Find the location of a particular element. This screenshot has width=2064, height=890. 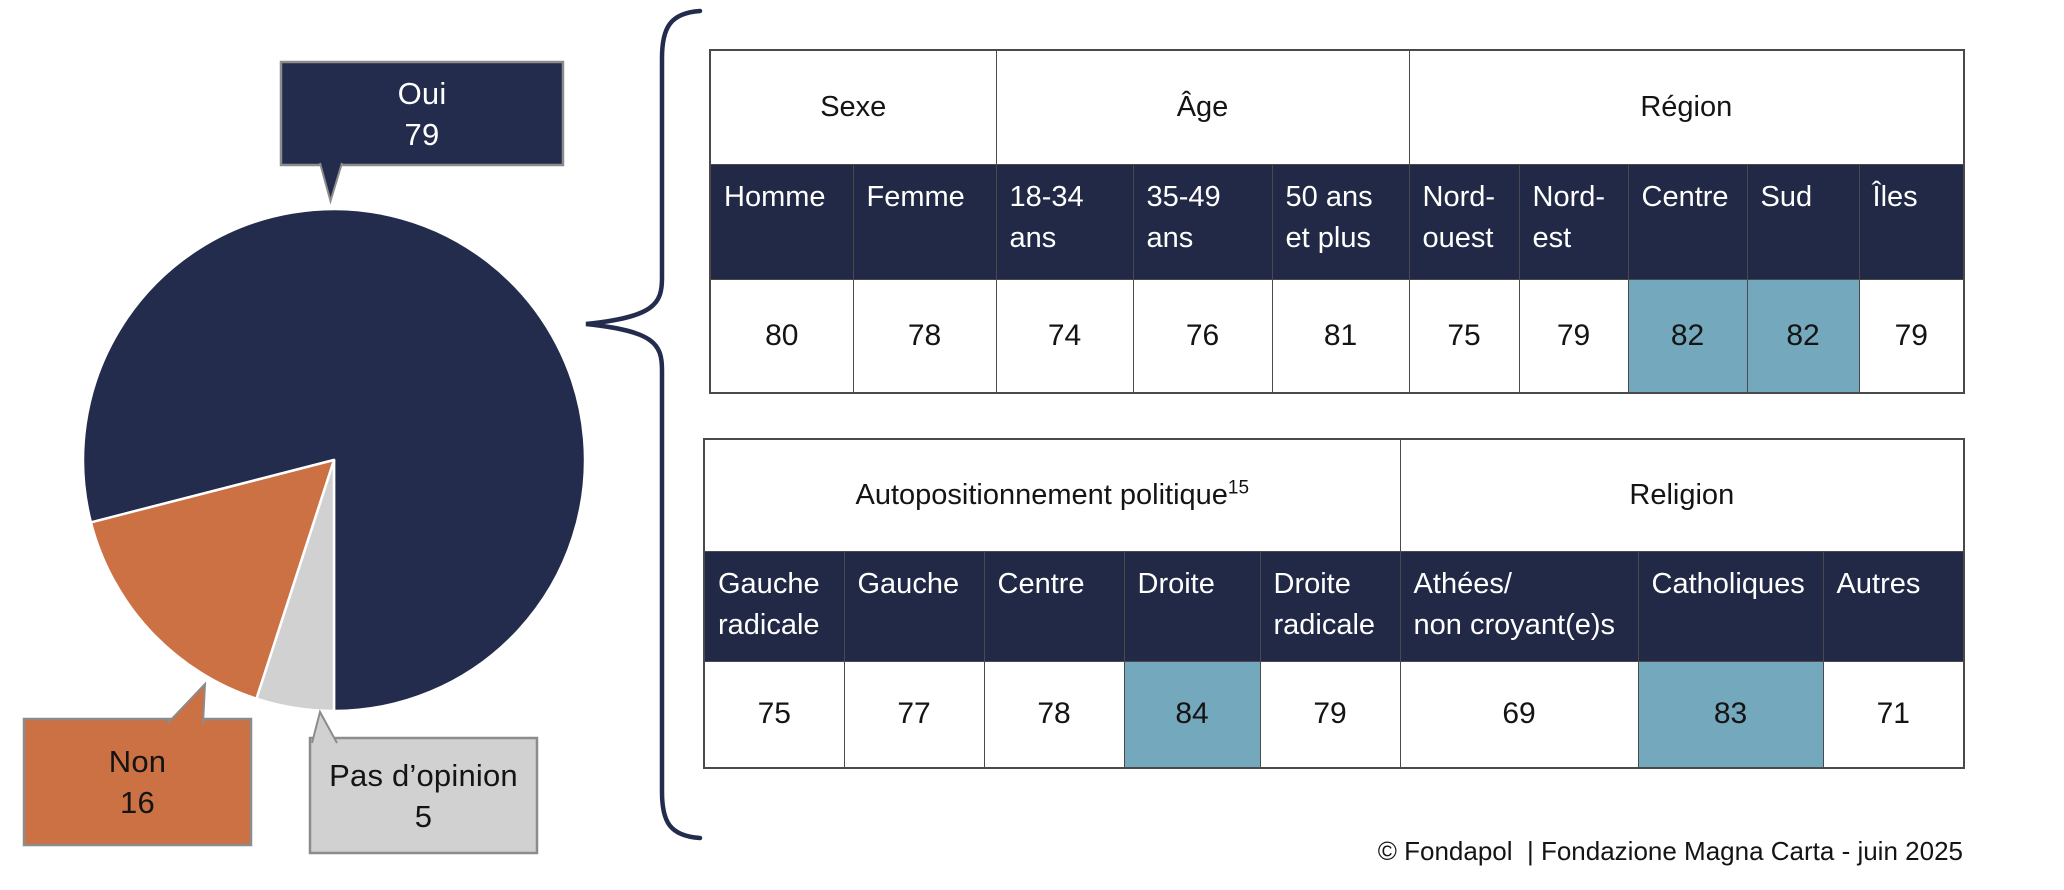

callout-pas-value: 5 is located at coordinates (423, 816).